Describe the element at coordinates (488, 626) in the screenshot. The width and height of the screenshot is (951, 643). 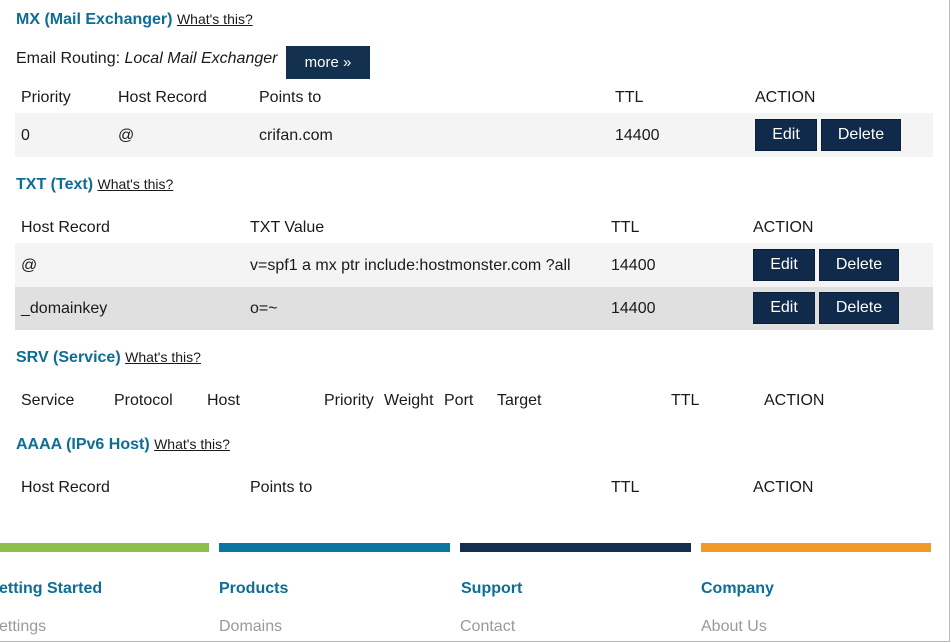
I see `footer-link-contact: Contact` at that location.